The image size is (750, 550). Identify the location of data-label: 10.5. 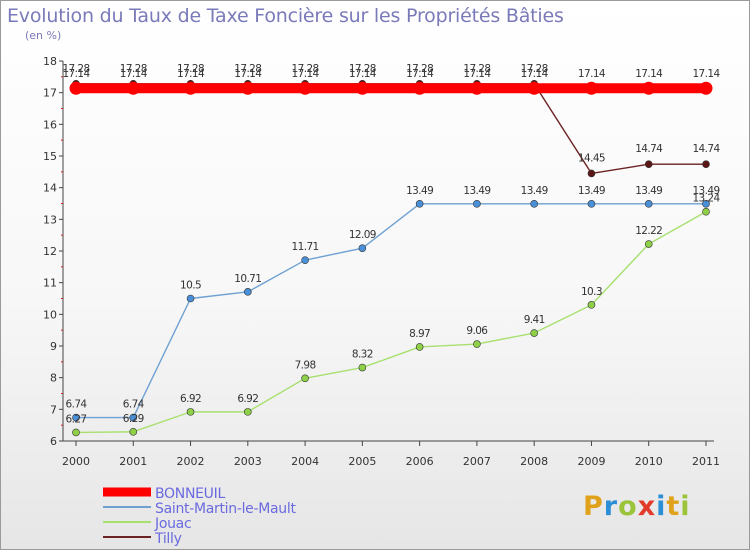
(190, 286).